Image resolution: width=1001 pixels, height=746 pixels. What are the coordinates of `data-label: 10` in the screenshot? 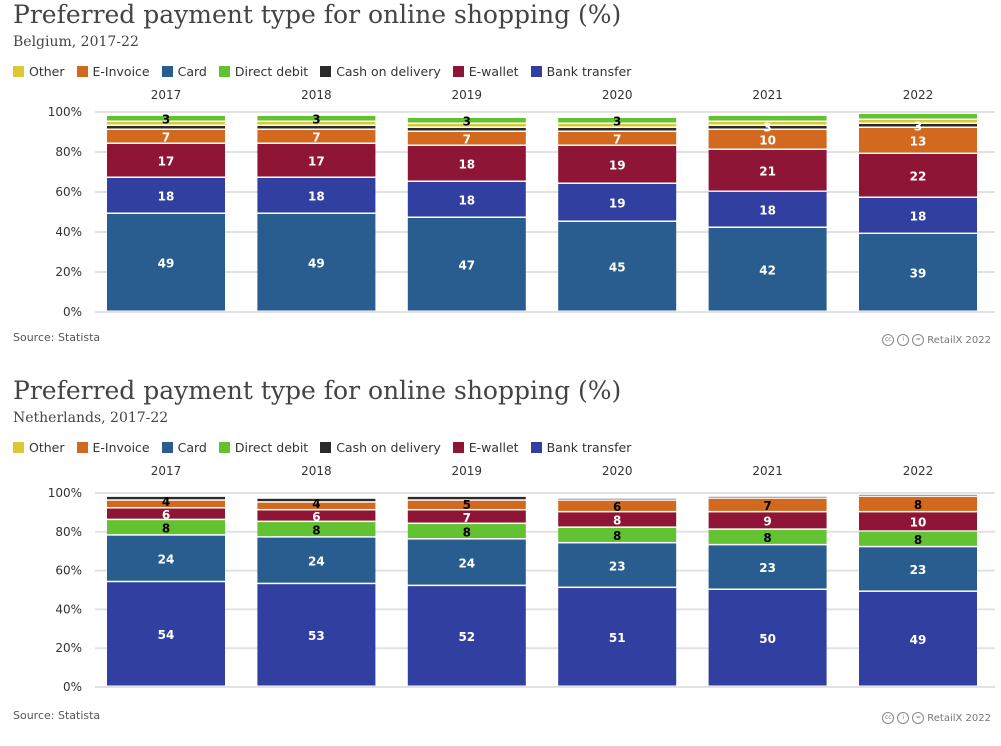 It's located at (767, 141).